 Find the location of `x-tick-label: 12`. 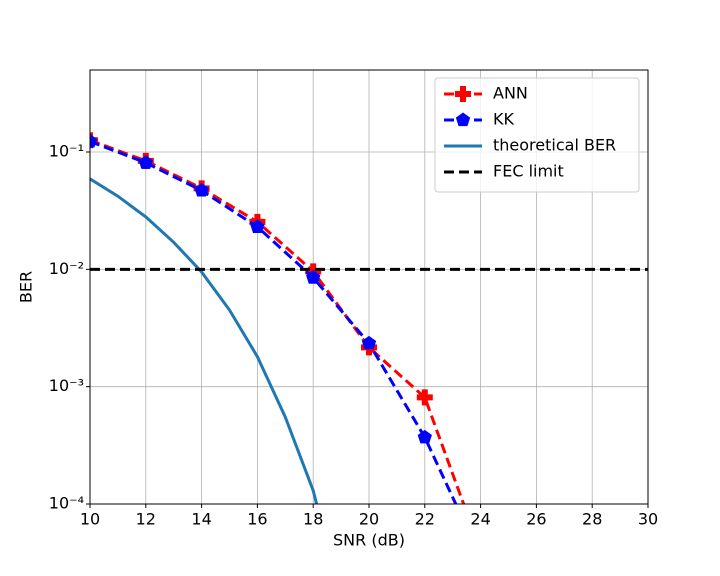

x-tick-label: 12 is located at coordinates (146, 519).